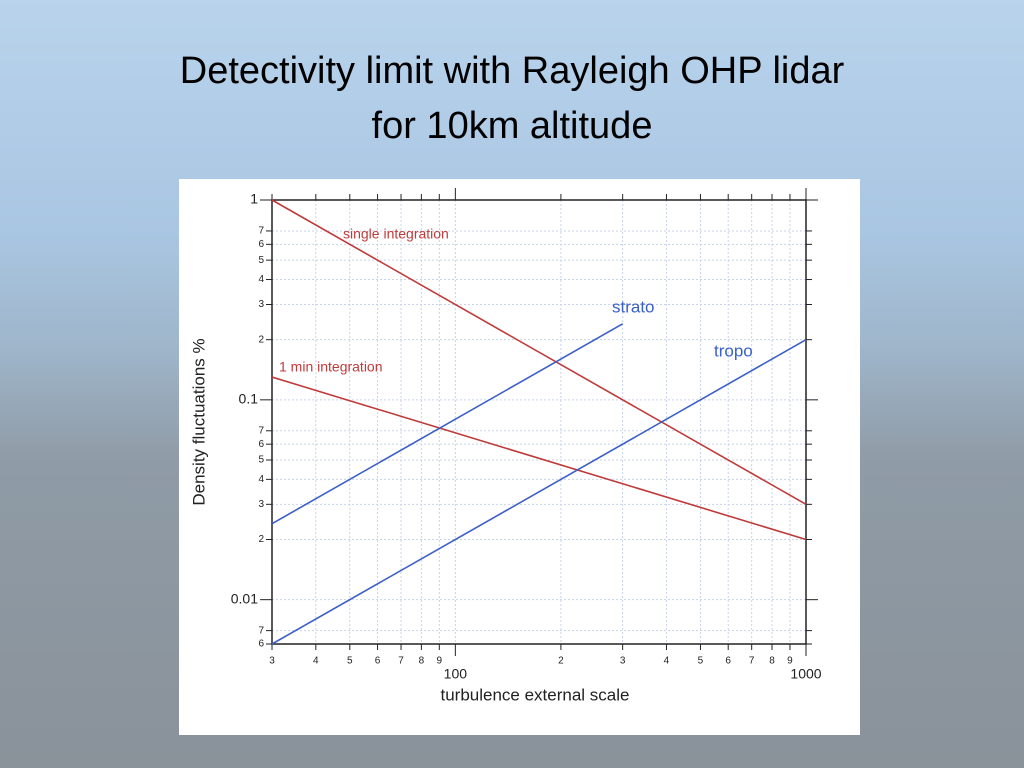  What do you see at coordinates (198, 421) in the screenshot?
I see `y-axis-label: Density fluctuations %` at bounding box center [198, 421].